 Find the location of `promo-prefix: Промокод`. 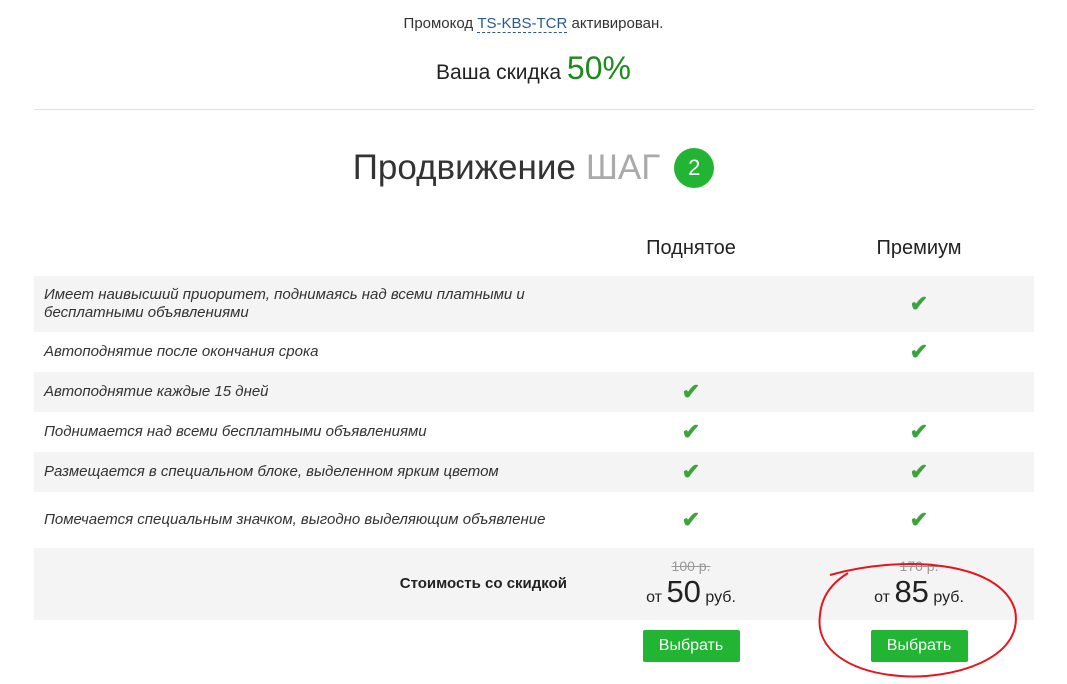

promo-prefix: Промокод is located at coordinates (438, 23).